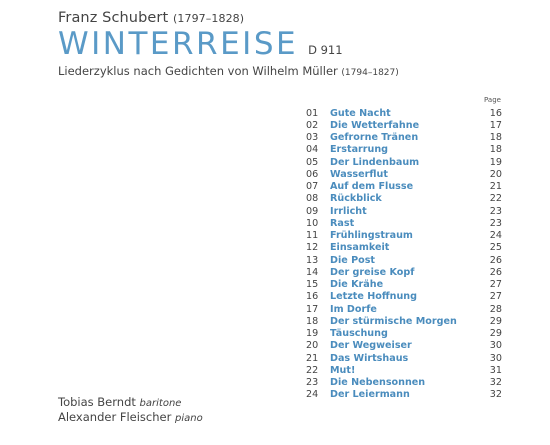 Image resolution: width=550 pixels, height=445 pixels. Describe the element at coordinates (404, 309) in the screenshot. I see `track-row: 17 Im Dorfe 28` at that location.